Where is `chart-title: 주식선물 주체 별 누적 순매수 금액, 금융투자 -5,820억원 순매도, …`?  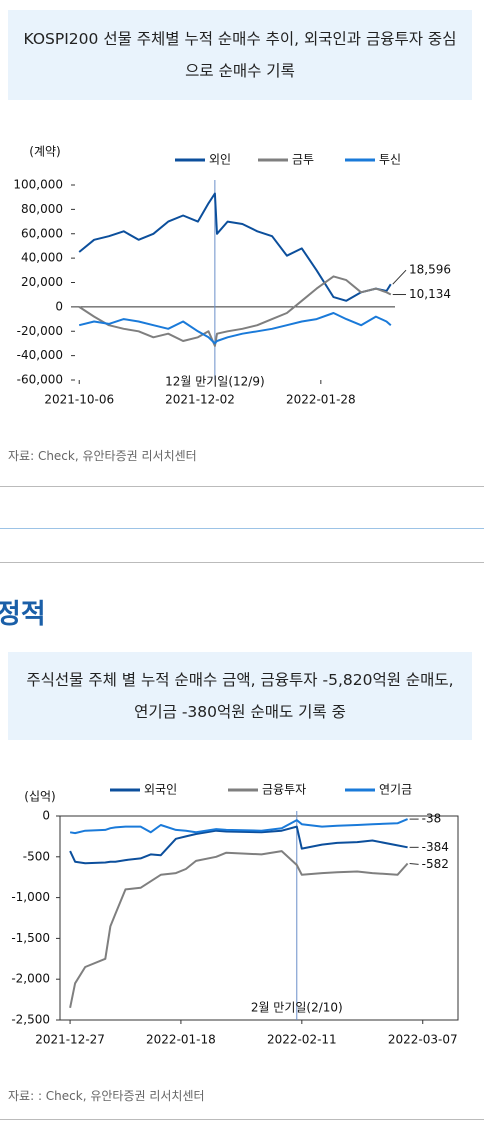
chart-title: 주식선물 주체 별 누적 순매수 금액, 금융투자 -5,820억원 순매도, … is located at coordinates (240, 696).